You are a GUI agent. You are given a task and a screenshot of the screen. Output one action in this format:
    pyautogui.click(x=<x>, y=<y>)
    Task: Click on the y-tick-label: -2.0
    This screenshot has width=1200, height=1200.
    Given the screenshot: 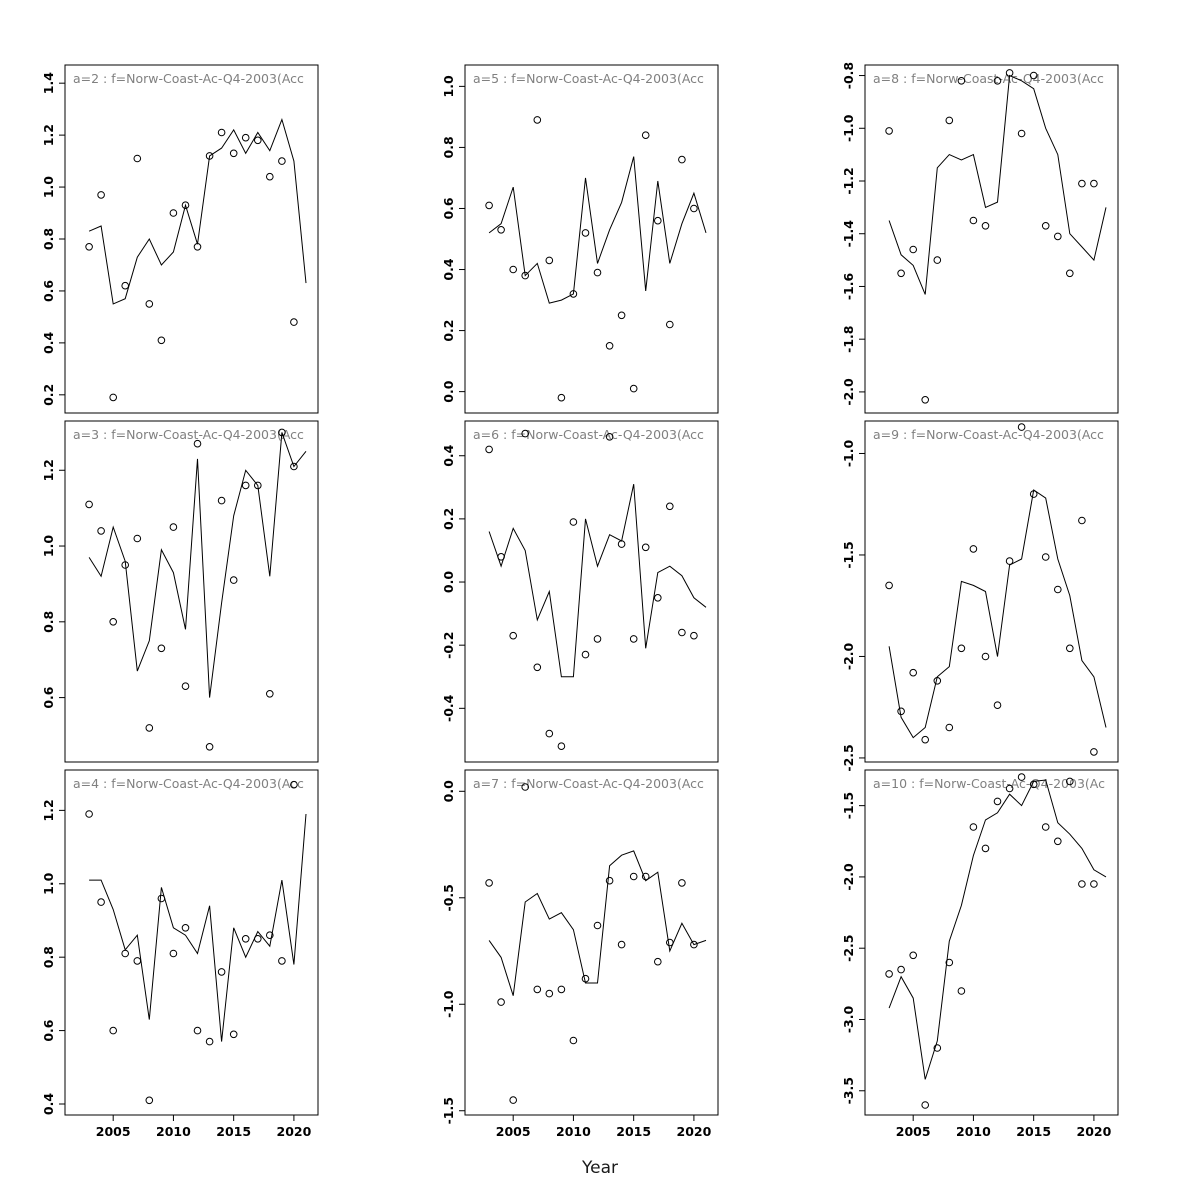 What is the action you would take?
    pyautogui.click(x=848, y=656)
    